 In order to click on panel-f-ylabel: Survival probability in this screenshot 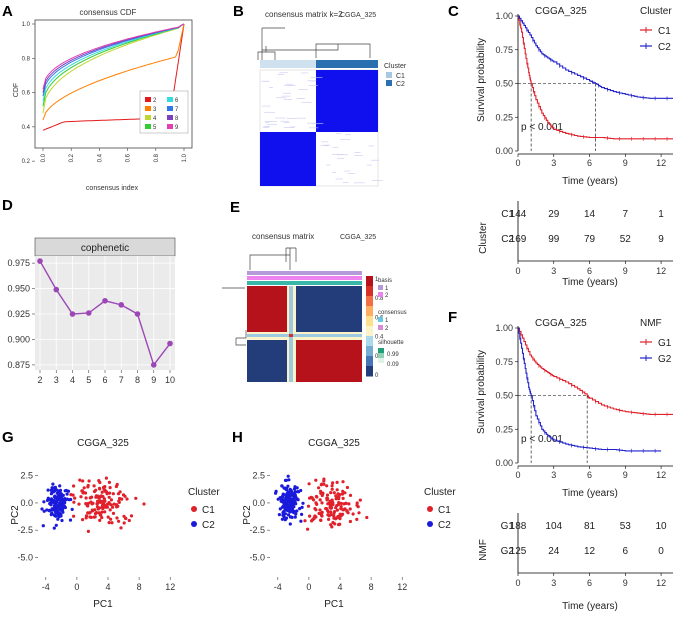, I will do `click(481, 392)`.